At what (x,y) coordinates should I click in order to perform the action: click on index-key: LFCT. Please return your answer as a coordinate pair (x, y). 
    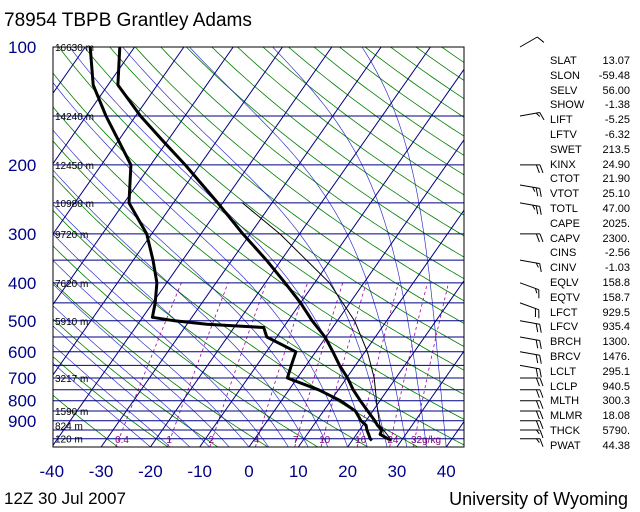
    Looking at the image, I should click on (564, 312).